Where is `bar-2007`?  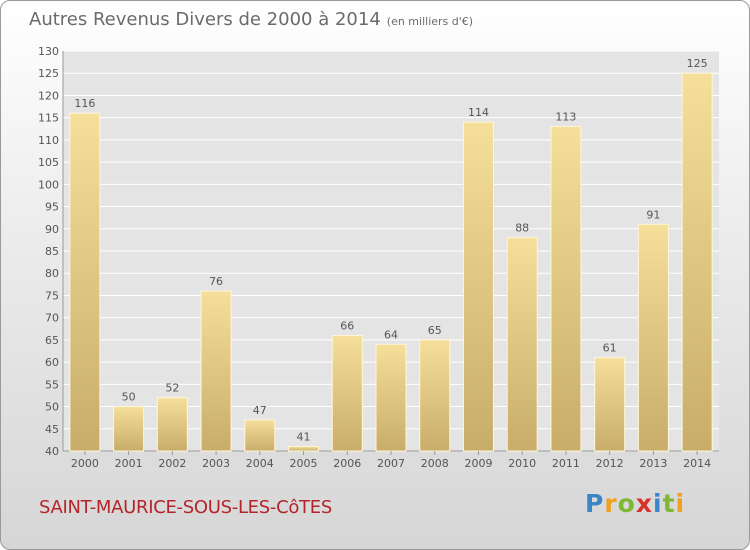 bar-2007 is located at coordinates (391, 397).